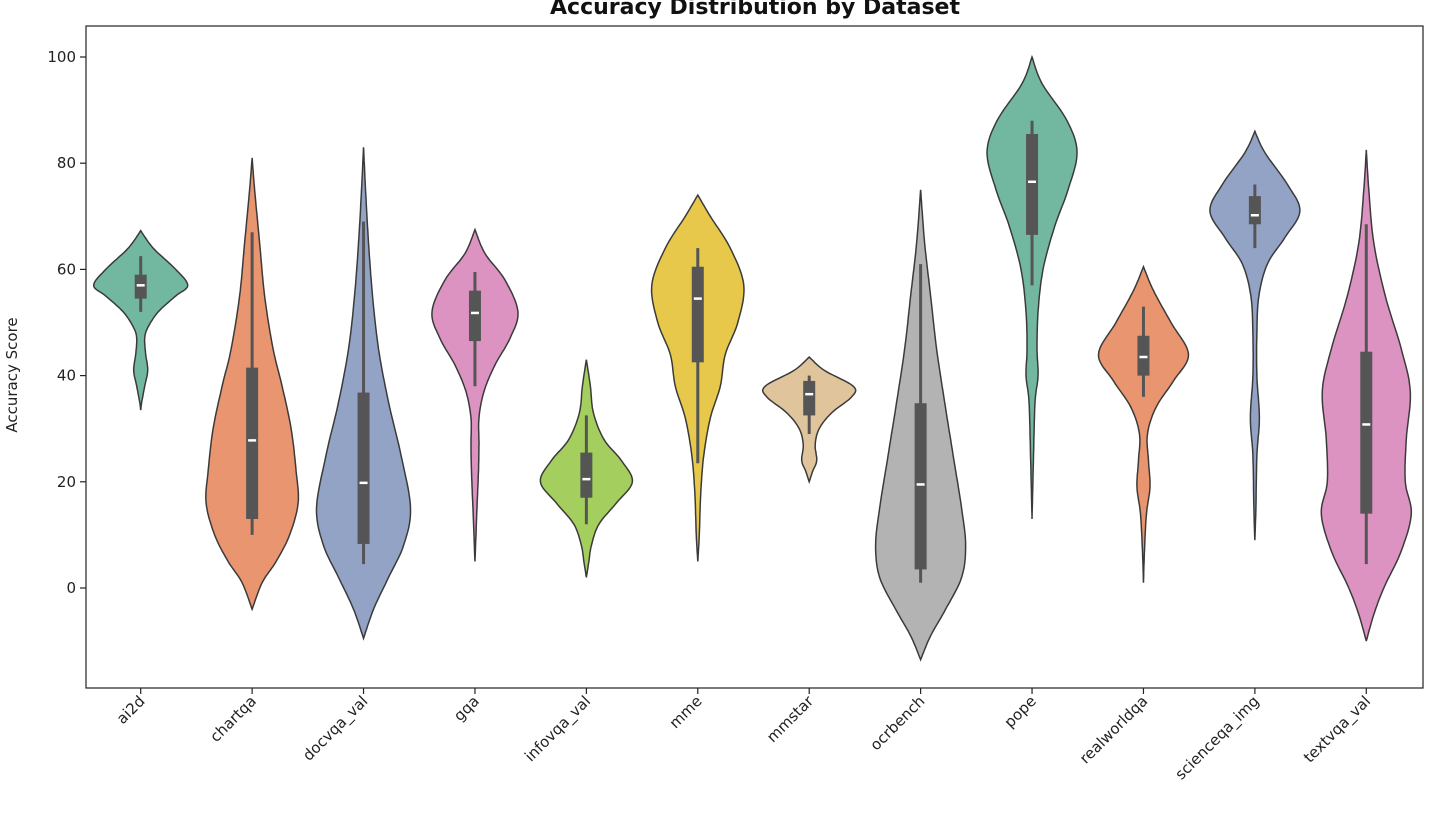  What do you see at coordinates (66, 322) in the screenshot?
I see `y-axis: 0 20 40 60 80 100` at bounding box center [66, 322].